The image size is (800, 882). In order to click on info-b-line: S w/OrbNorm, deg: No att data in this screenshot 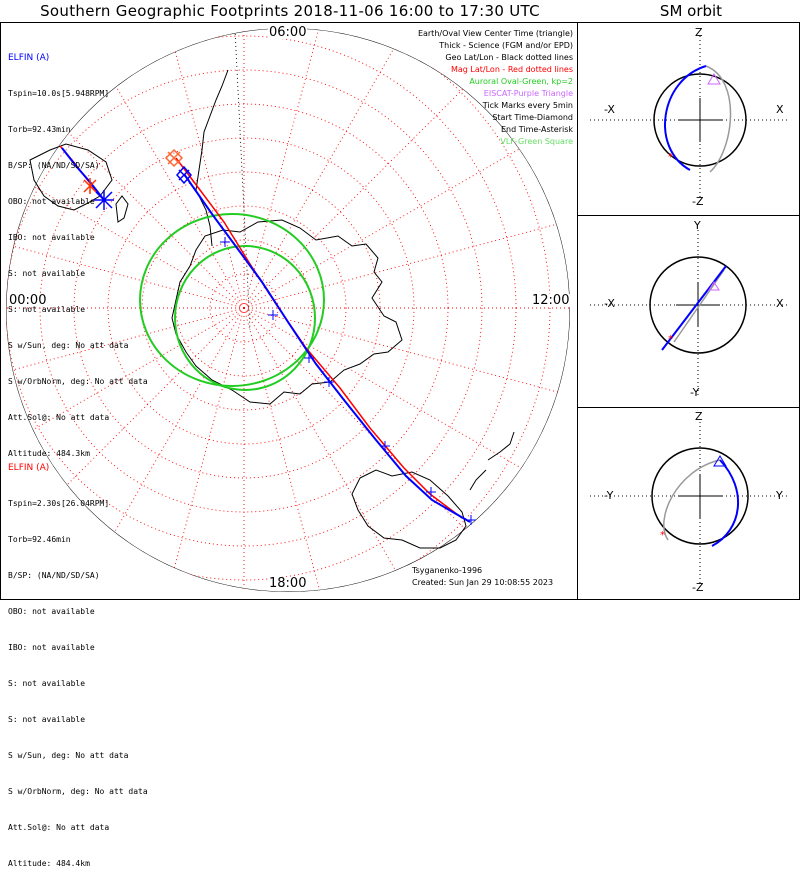, I will do `click(78, 791)`.